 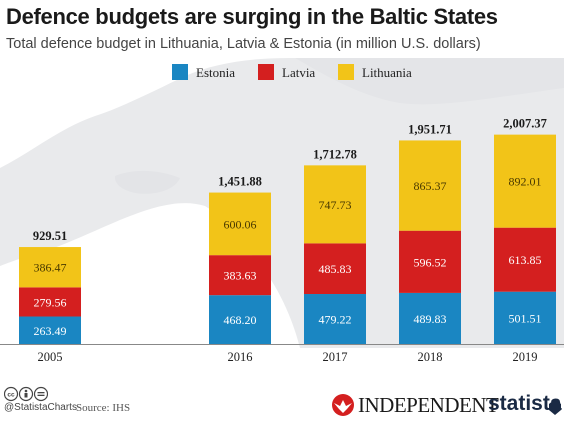 I want to click on data-label-estonia-2017: 479.22, so click(x=335, y=320).